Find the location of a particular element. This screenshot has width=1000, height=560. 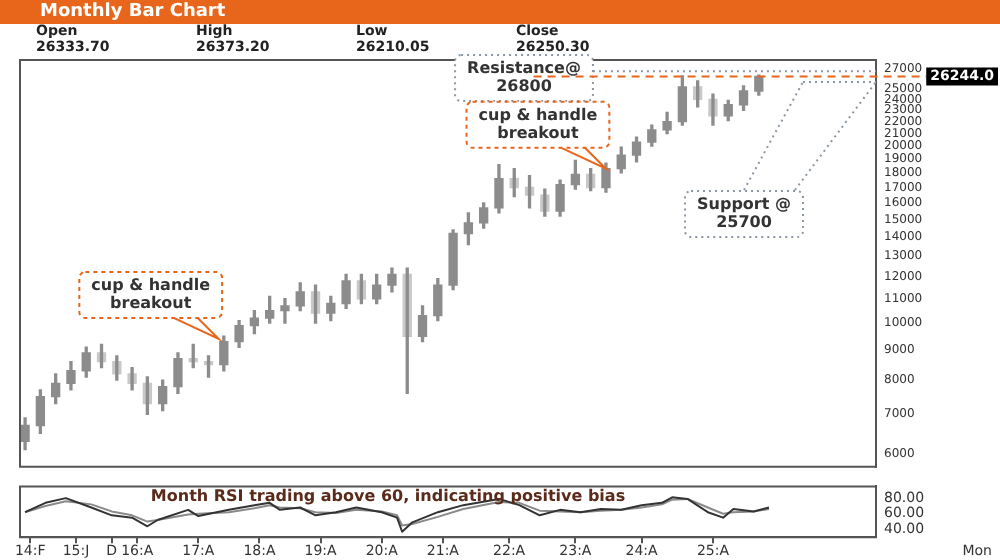

chart-title: Month RSI trading above 60, indicating positive bias is located at coordinates (388, 495).